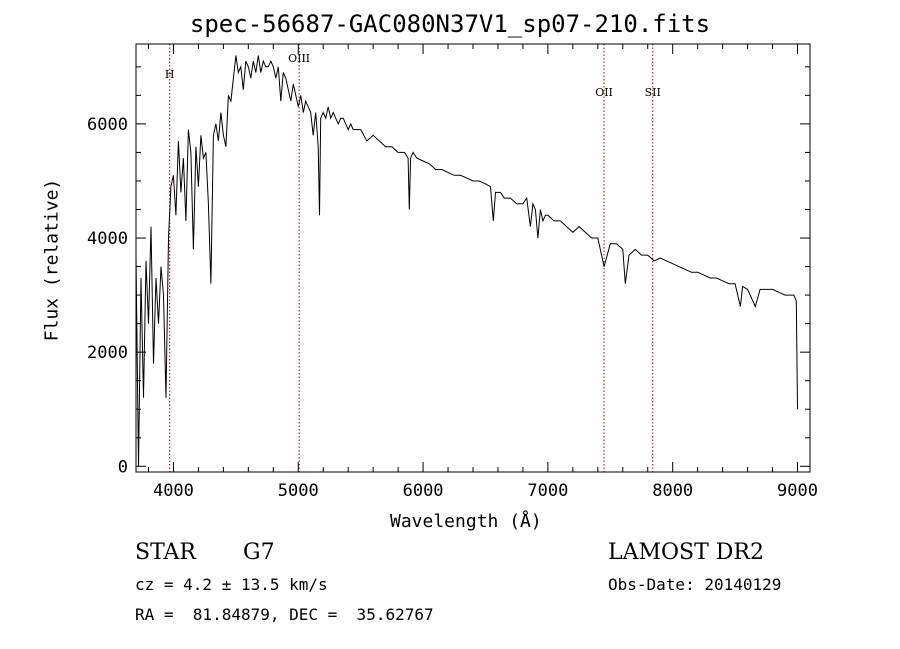 The image size is (900, 649). I want to click on chart-title: spec-56687-GAC080N37V1_sp07-210.fits, so click(450, 24).